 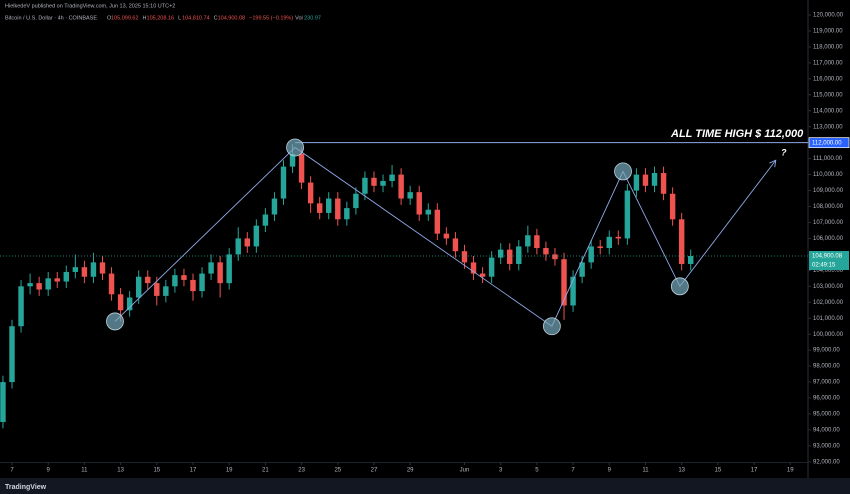 I want to click on footer-bar, so click(x=425, y=486).